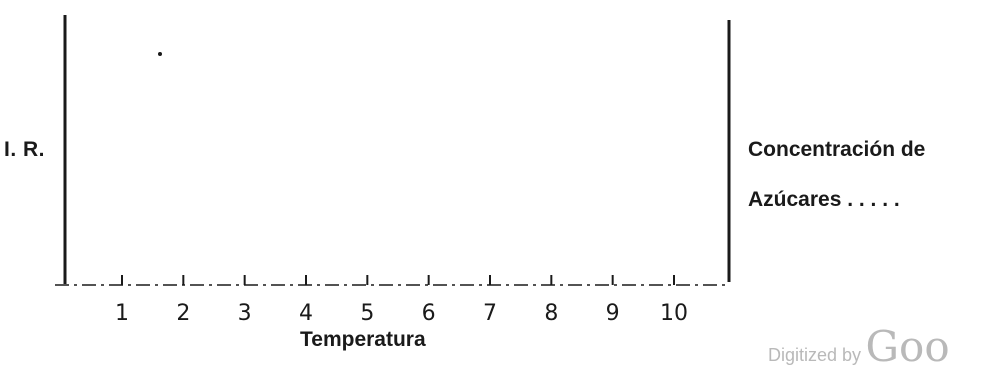 The width and height of the screenshot is (1000, 371). What do you see at coordinates (613, 313) in the screenshot?
I see `x-tick-label-9: 9` at bounding box center [613, 313].